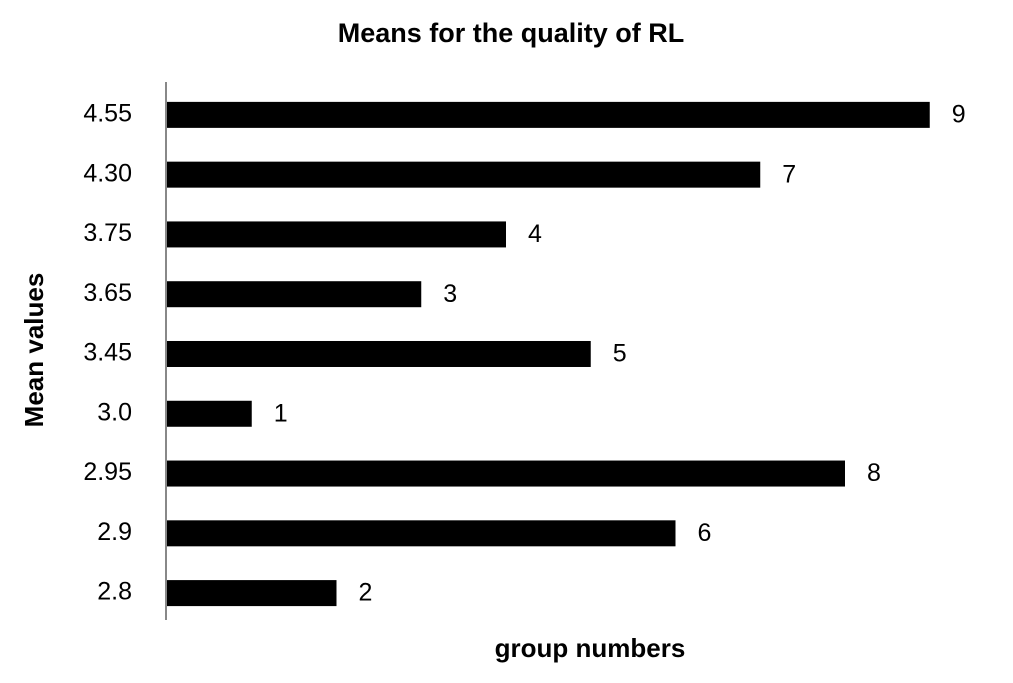  I want to click on y-tick-label: 2.9, so click(114, 532).